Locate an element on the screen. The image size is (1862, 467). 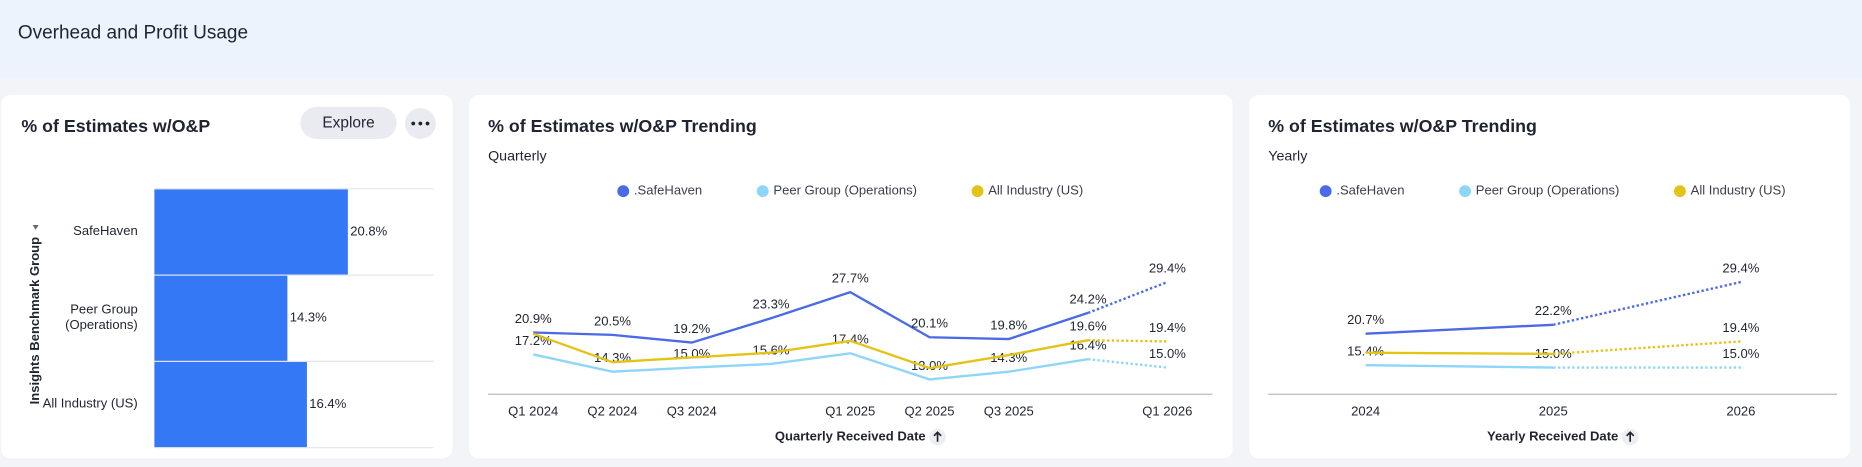
data-label: 22.2% is located at coordinates (1553, 310).